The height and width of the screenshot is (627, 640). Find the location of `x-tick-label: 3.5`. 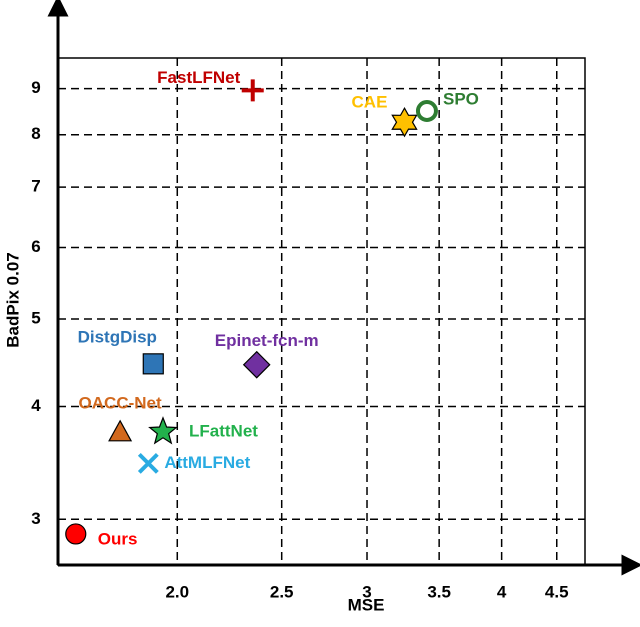

x-tick-label: 3.5 is located at coordinates (439, 591).